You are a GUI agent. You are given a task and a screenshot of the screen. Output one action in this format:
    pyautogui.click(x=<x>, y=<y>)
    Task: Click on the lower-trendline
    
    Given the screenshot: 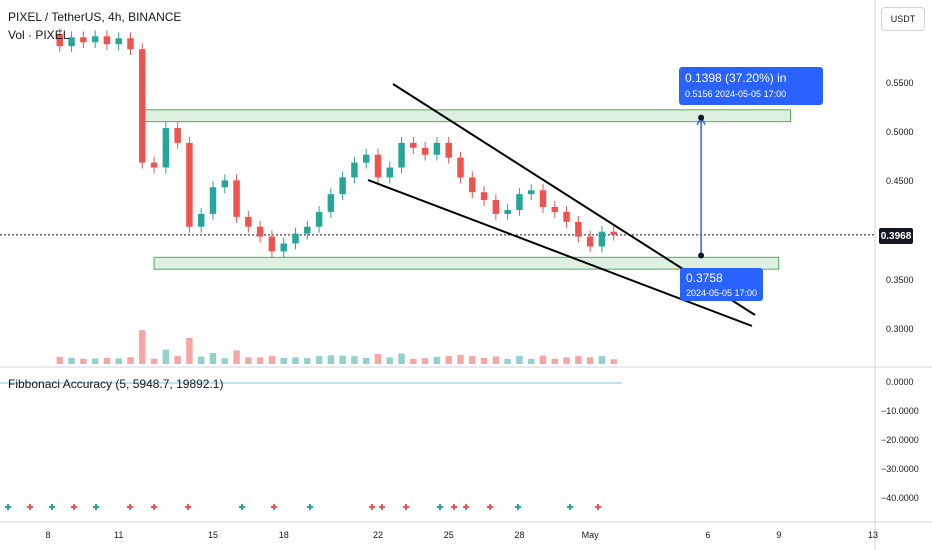 What is the action you would take?
    pyautogui.click(x=560, y=253)
    